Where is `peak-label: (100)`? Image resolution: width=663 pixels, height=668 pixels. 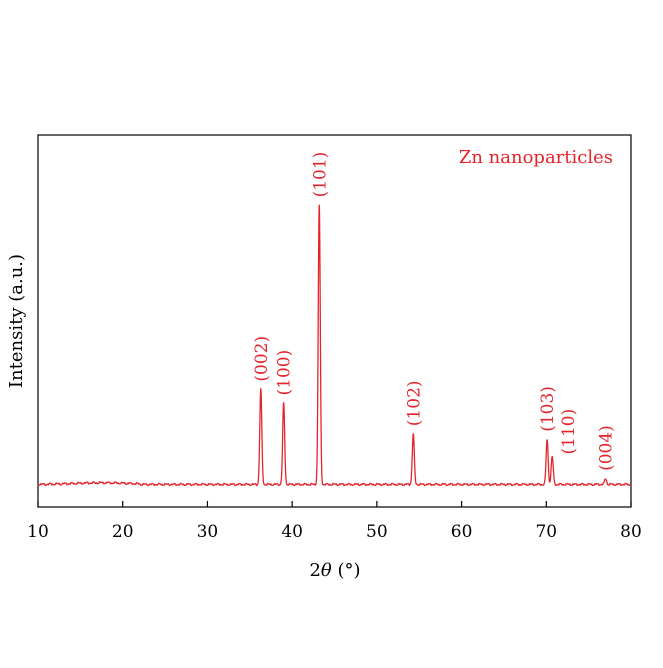
peak-label: (100) is located at coordinates (285, 373).